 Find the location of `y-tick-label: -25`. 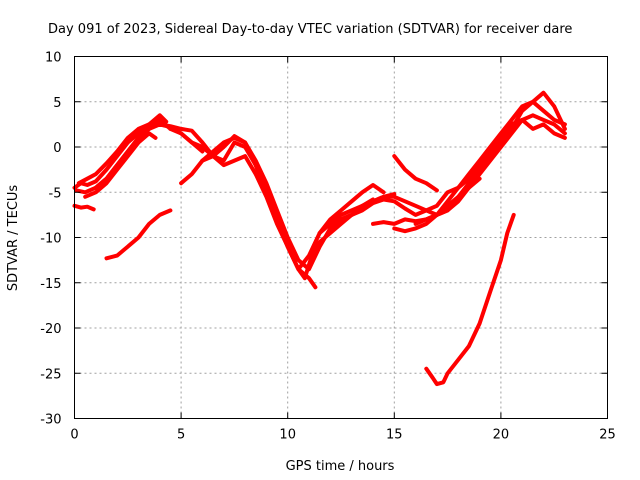

y-tick-label: -25 is located at coordinates (50, 374).